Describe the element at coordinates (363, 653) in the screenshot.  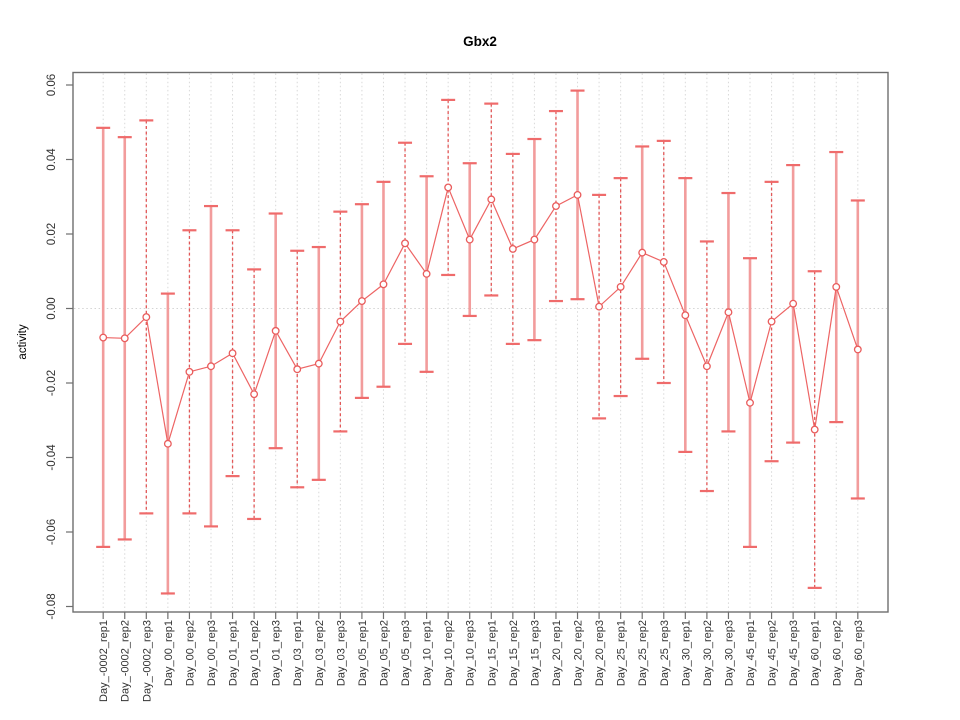
I see `x-tick-label: Day_05_rep1` at that location.